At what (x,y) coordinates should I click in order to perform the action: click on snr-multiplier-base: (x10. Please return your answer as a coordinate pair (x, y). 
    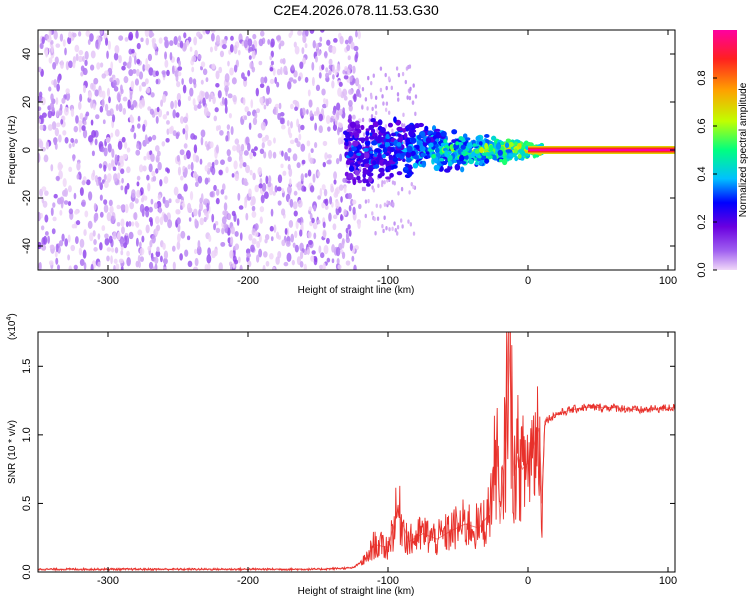
    Looking at the image, I should click on (12, 330).